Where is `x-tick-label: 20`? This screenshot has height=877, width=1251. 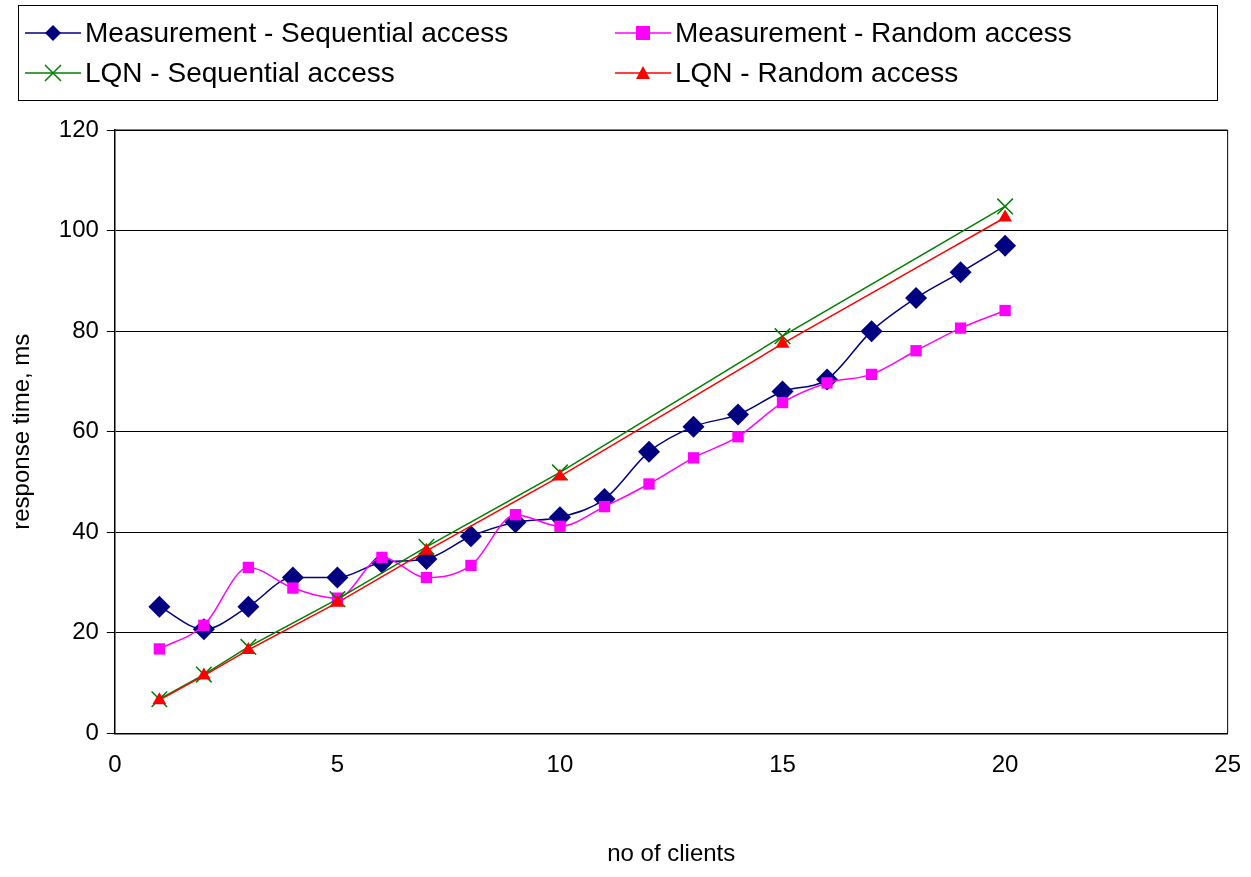
x-tick-label: 20 is located at coordinates (1005, 764).